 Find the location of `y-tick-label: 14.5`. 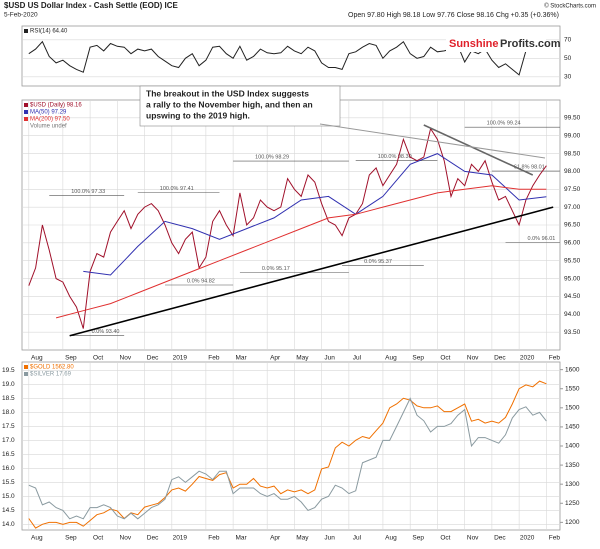

y-tick-label: 14.5 is located at coordinates (8, 510).